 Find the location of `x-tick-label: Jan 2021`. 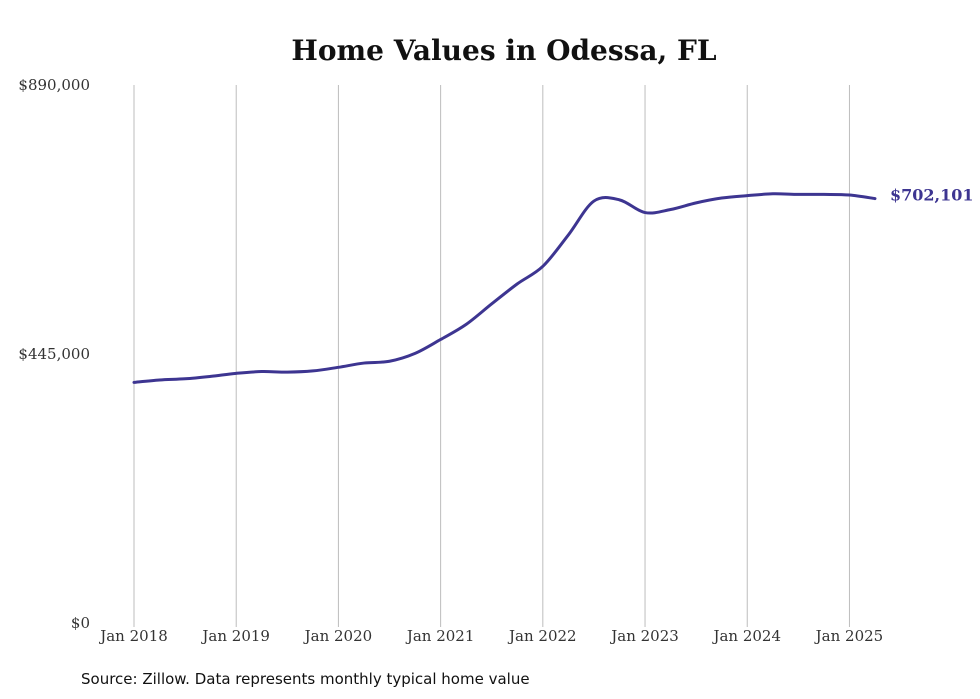

x-tick-label: Jan 2021 is located at coordinates (440, 636).